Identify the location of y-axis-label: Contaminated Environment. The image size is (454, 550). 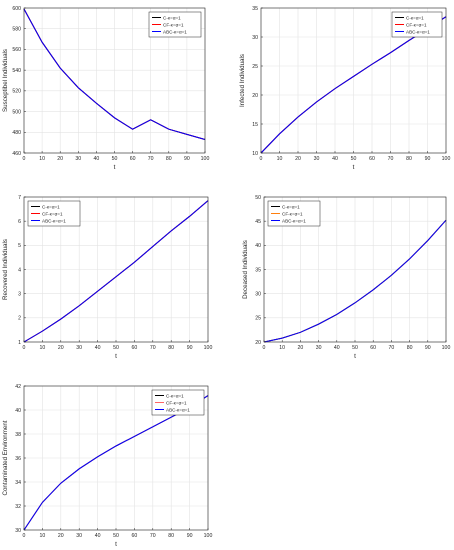
(5, 457).